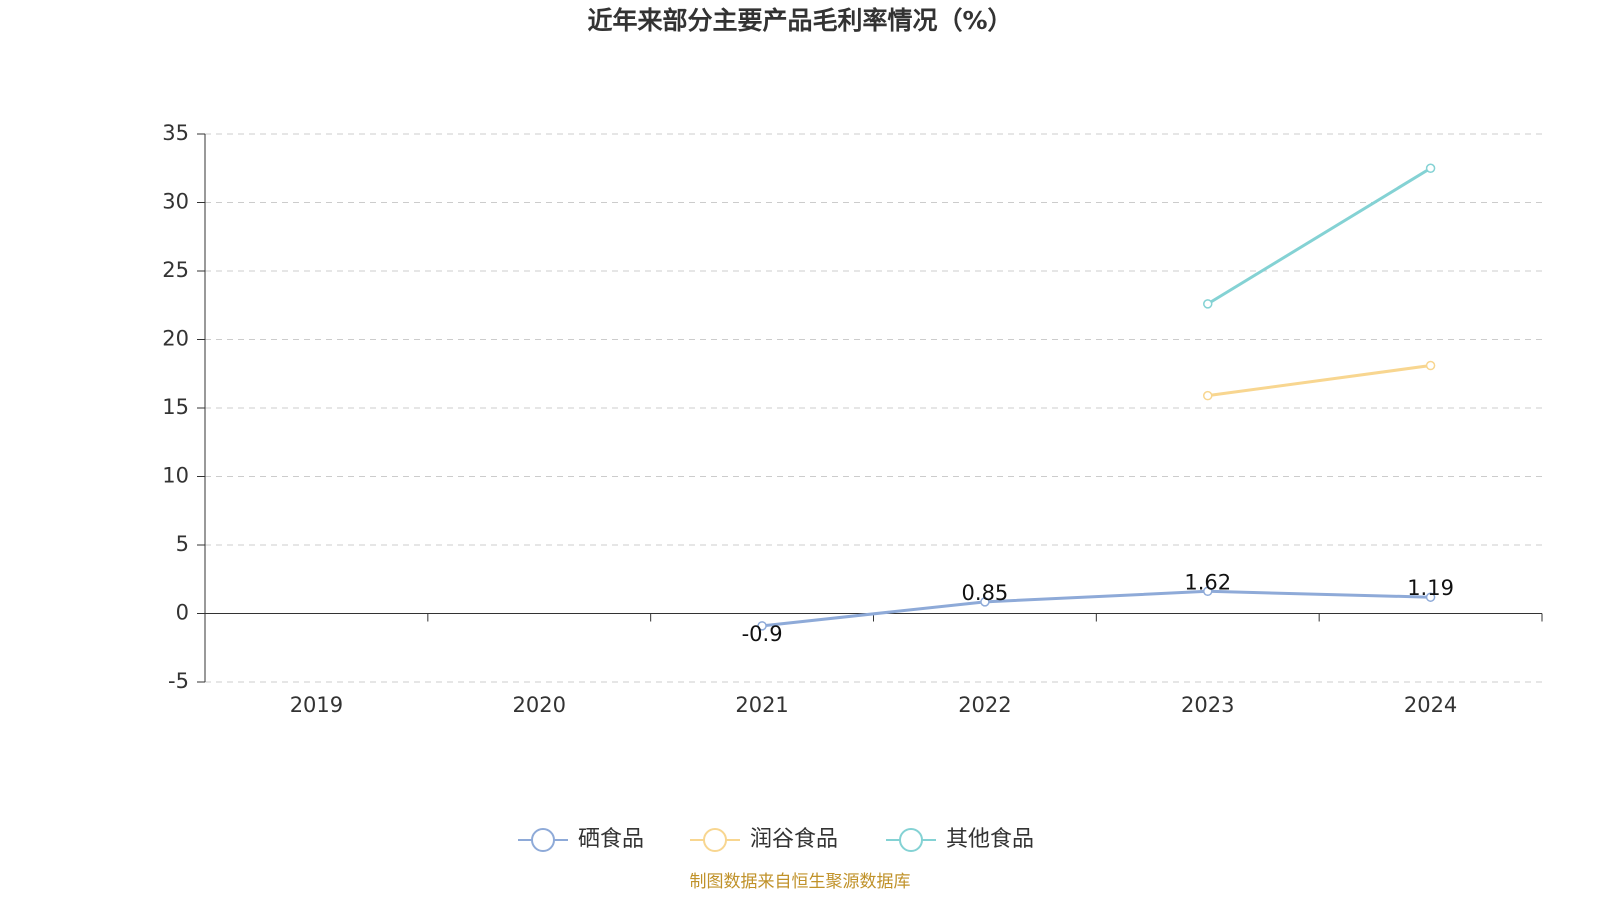  What do you see at coordinates (1430, 588) in the screenshot?
I see `data-label: 1.19` at bounding box center [1430, 588].